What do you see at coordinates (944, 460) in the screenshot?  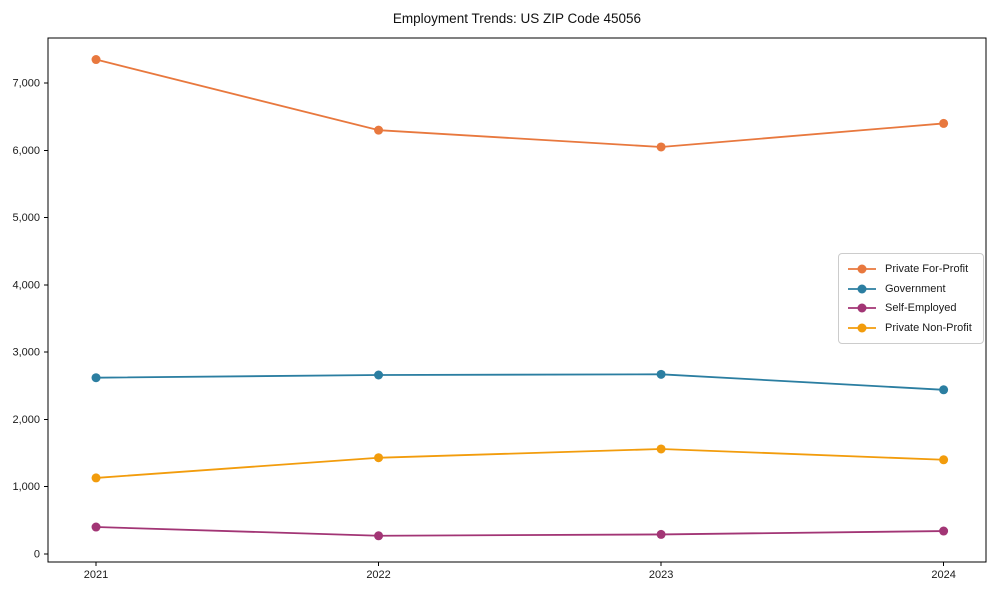 I see `data-point-private-non-profit-2024` at bounding box center [944, 460].